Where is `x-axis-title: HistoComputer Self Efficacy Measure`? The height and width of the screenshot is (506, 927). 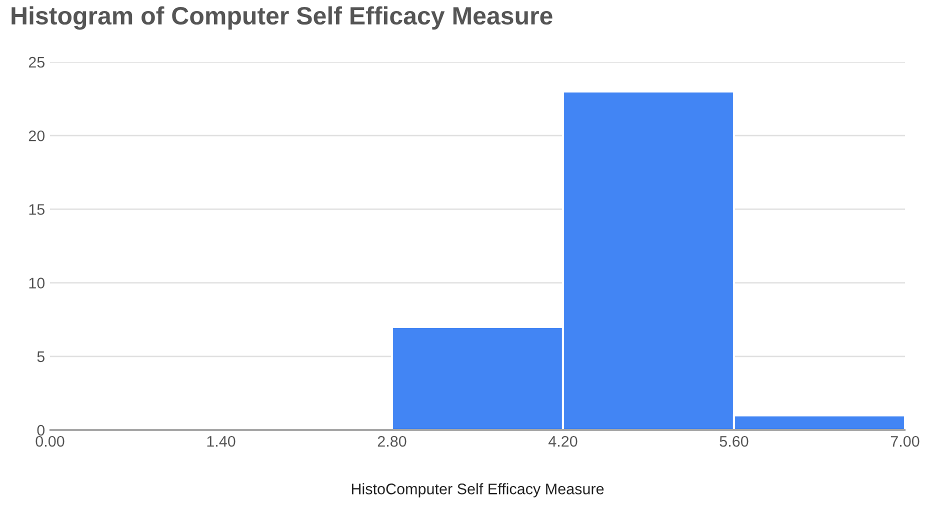 x-axis-title: HistoComputer Self Efficacy Measure is located at coordinates (478, 490).